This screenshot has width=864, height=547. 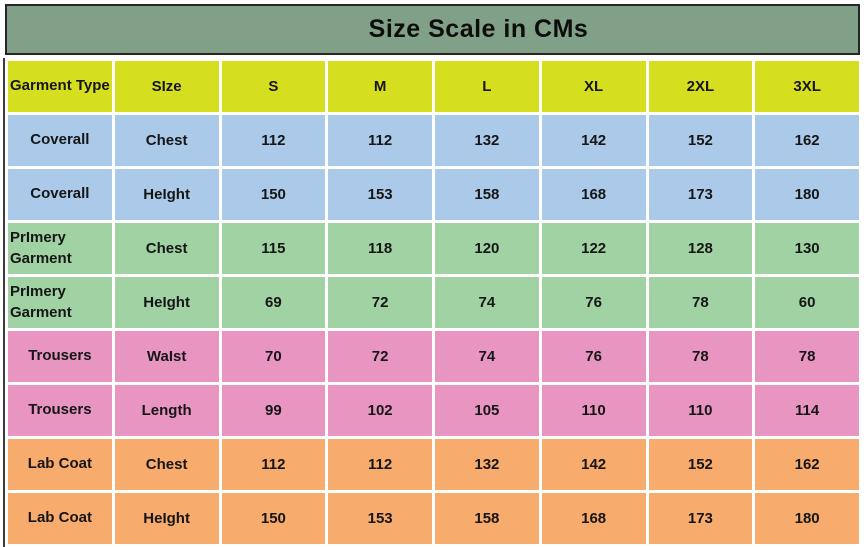 I want to click on table-row: Trousers Length 99 102 105 110 110 114, so click(x=433, y=410).